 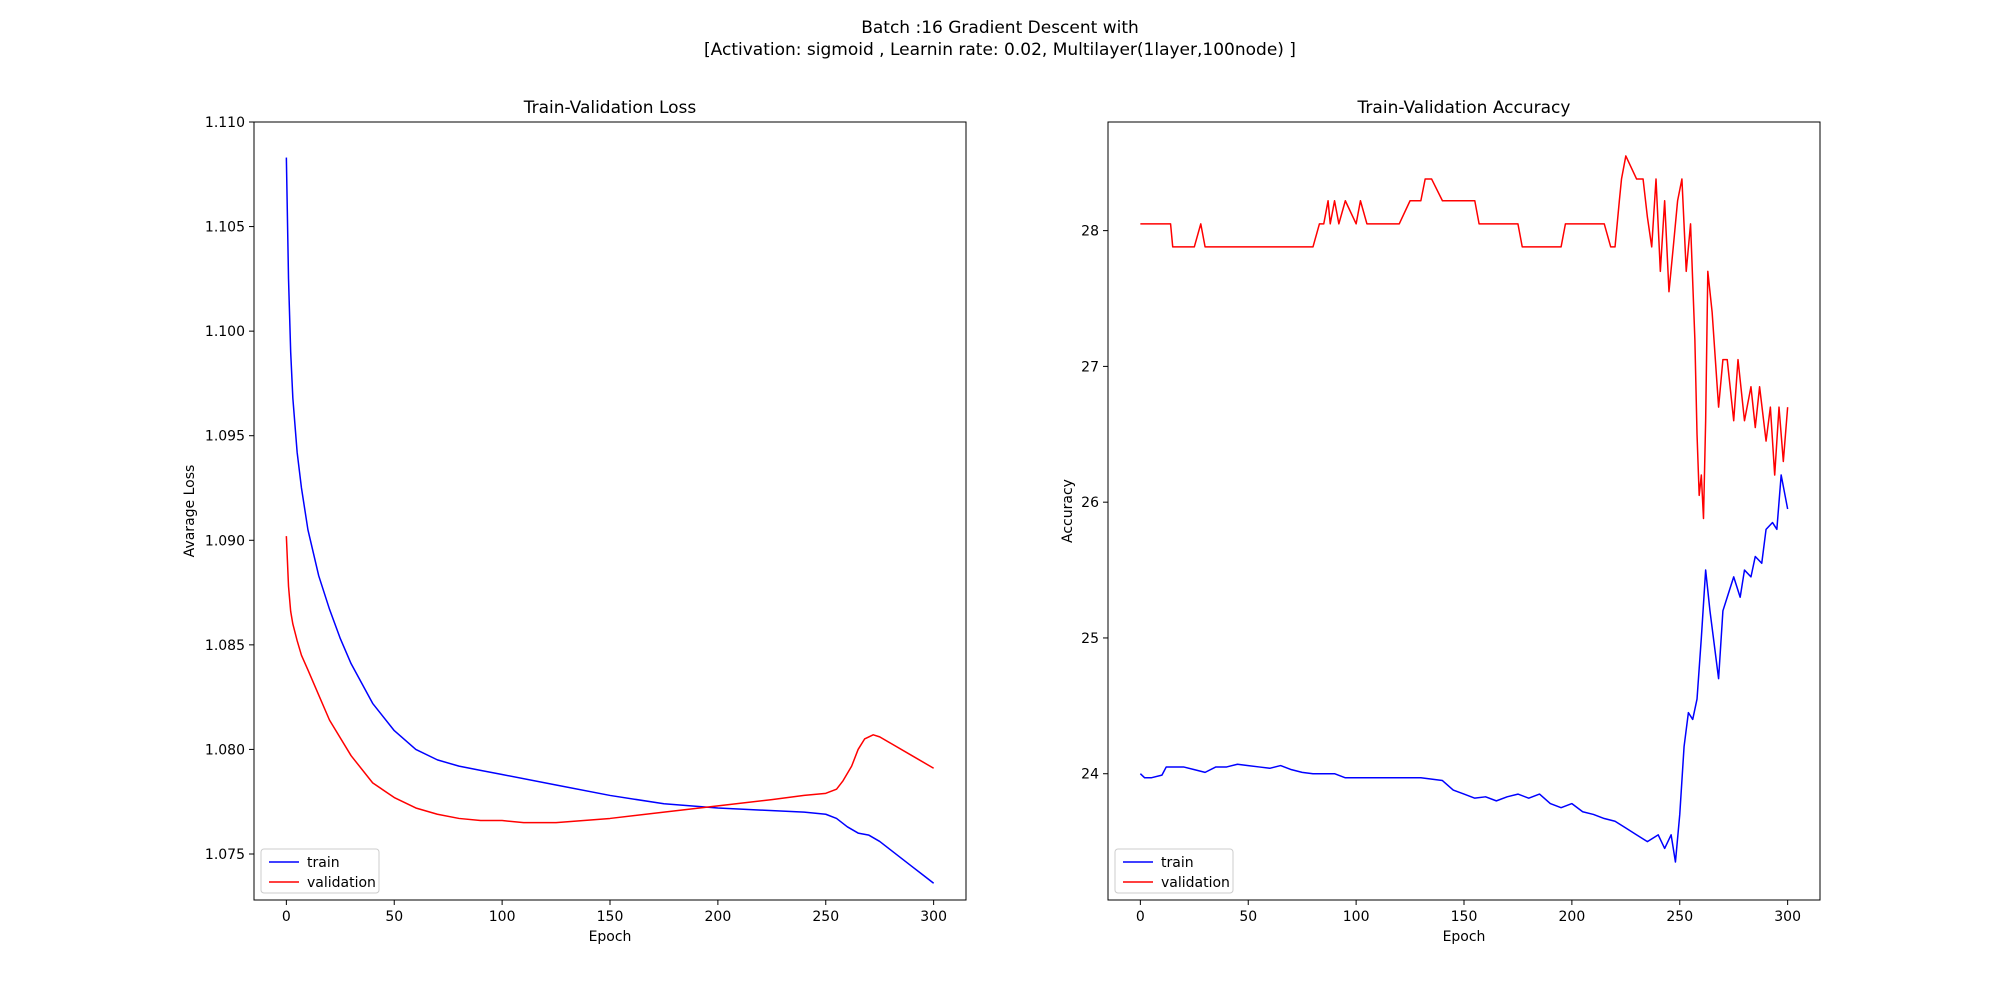 I want to click on accuracy-xtick-label: 250, so click(x=1679, y=917).